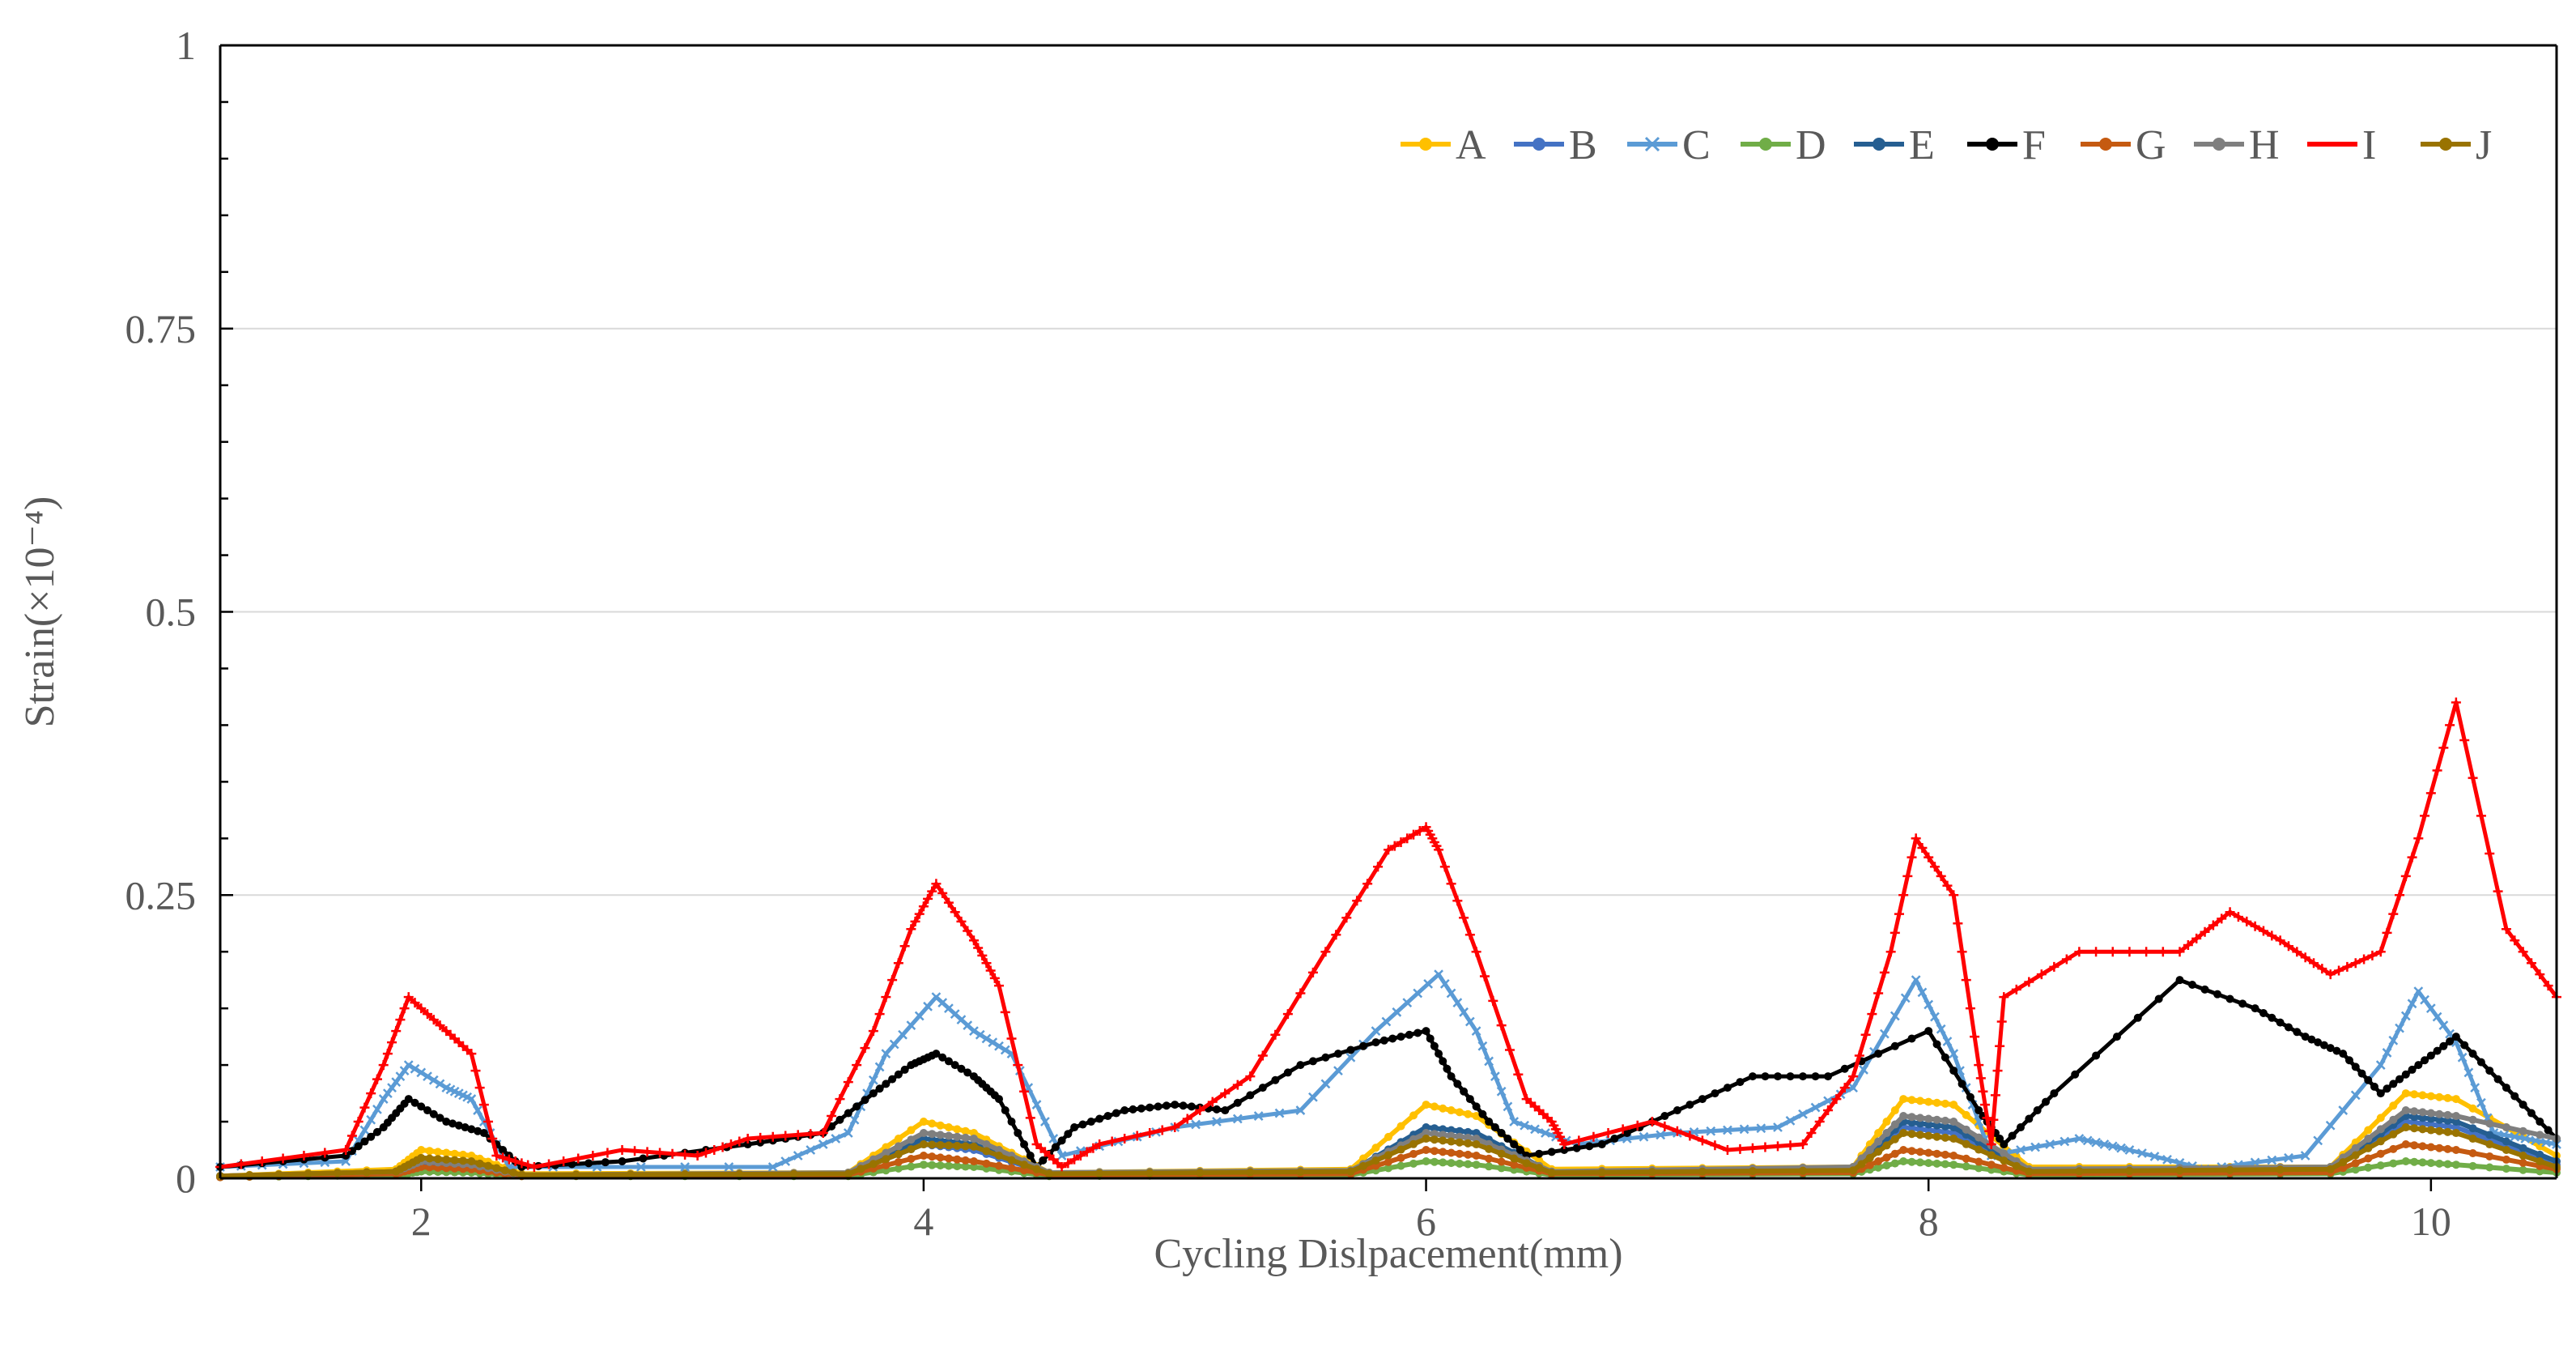  Describe the element at coordinates (2151, 145) in the screenshot. I see `legend-label-G: G` at that location.